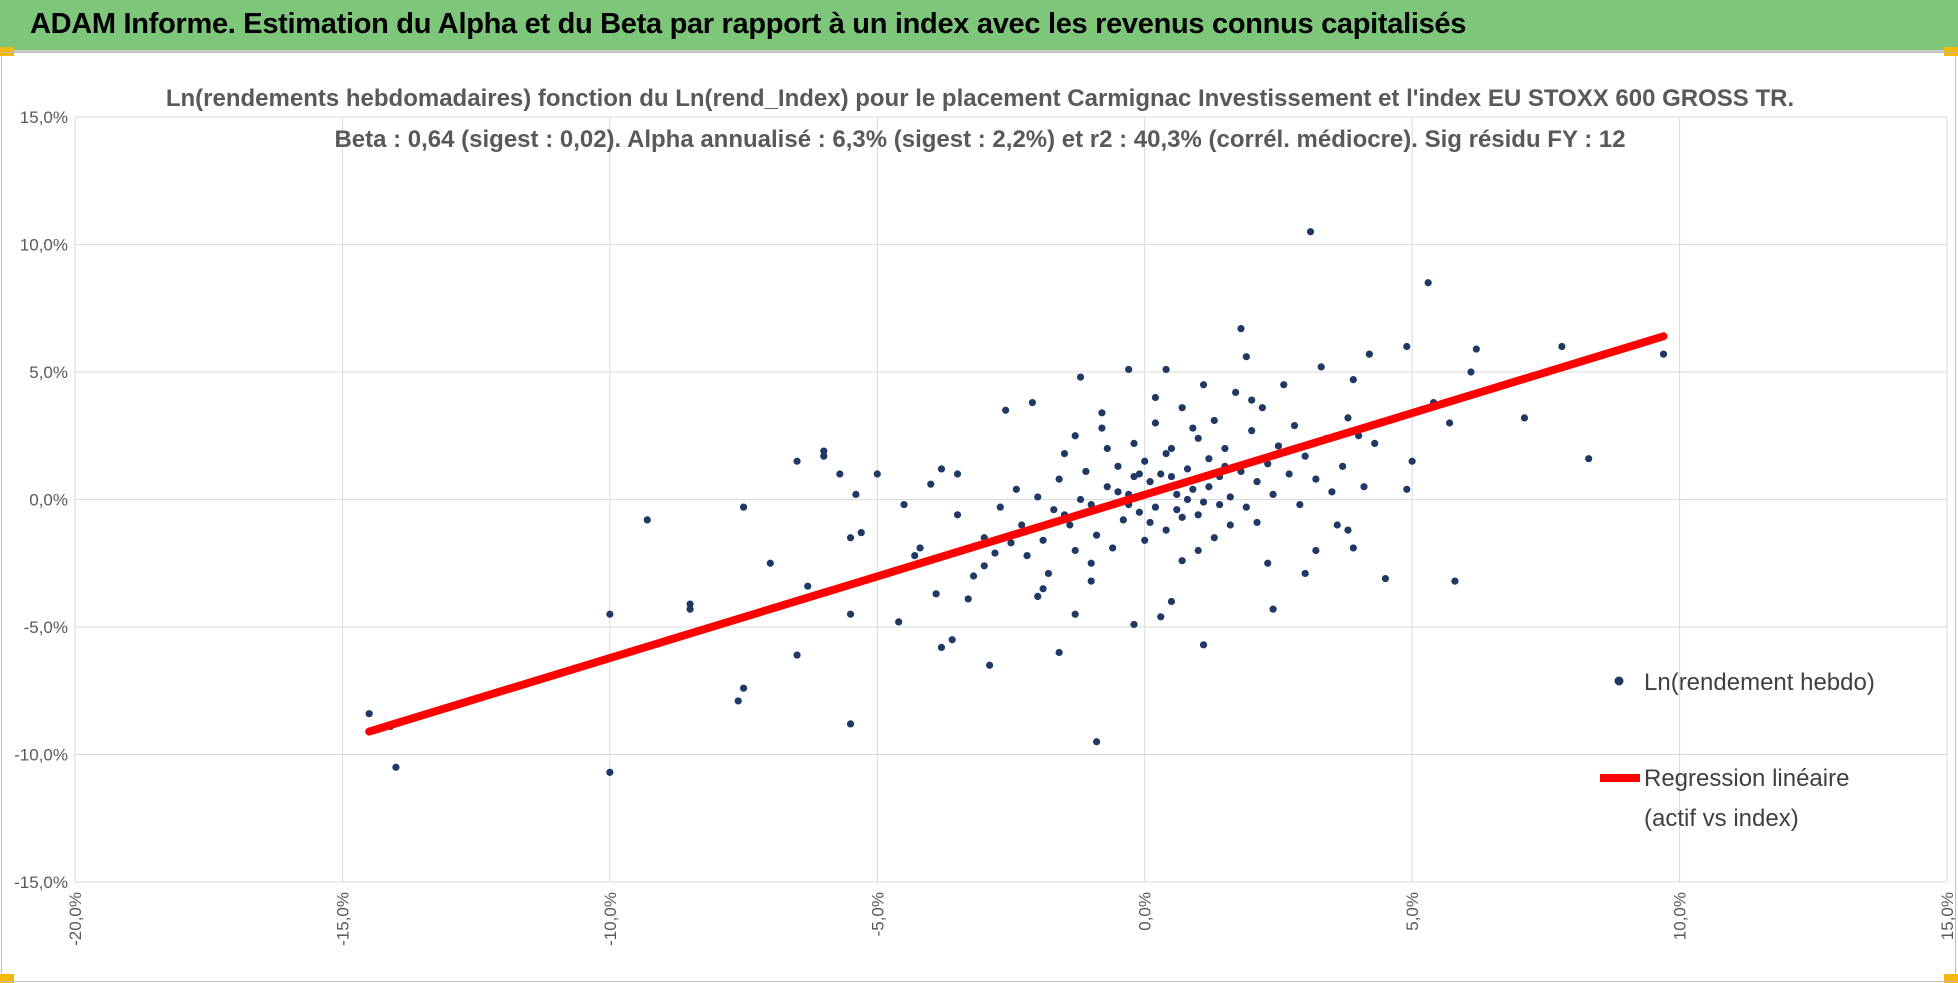  I want to click on legend-label-regression: Regression linéaire, so click(1746, 778).